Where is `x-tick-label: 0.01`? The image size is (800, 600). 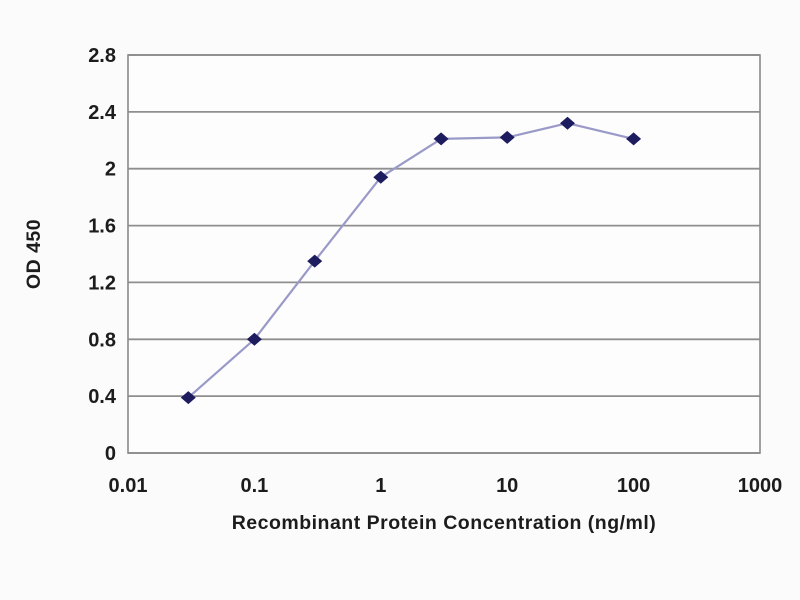
x-tick-label: 0.01 is located at coordinates (128, 486).